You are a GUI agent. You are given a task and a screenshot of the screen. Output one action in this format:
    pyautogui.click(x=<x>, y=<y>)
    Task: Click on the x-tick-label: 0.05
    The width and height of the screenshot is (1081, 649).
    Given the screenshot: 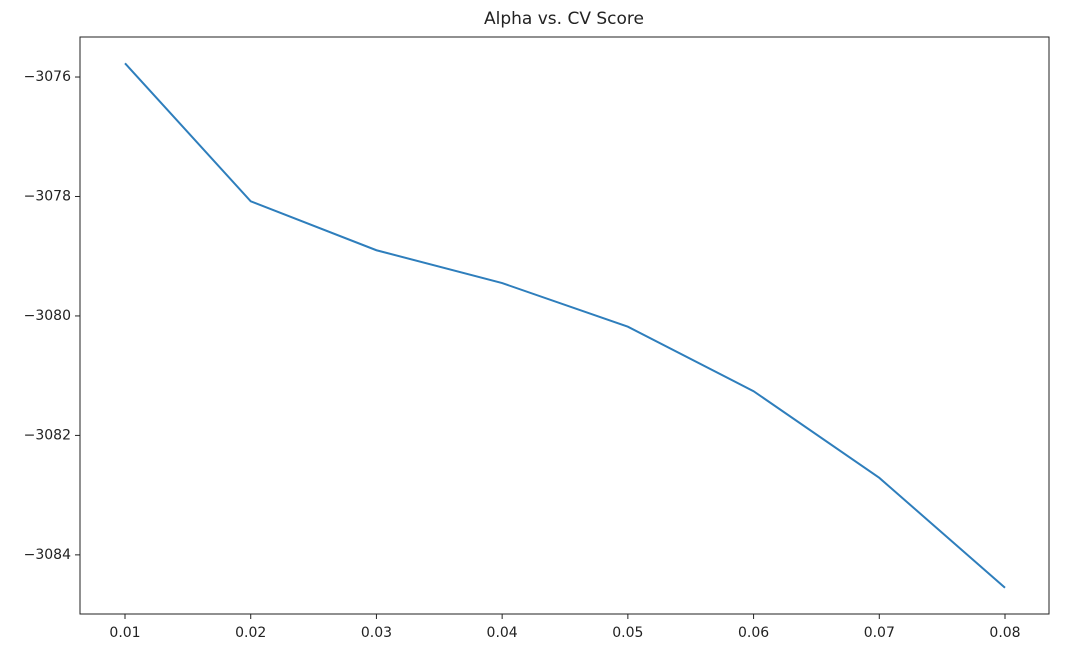 What is the action you would take?
    pyautogui.click(x=627, y=633)
    